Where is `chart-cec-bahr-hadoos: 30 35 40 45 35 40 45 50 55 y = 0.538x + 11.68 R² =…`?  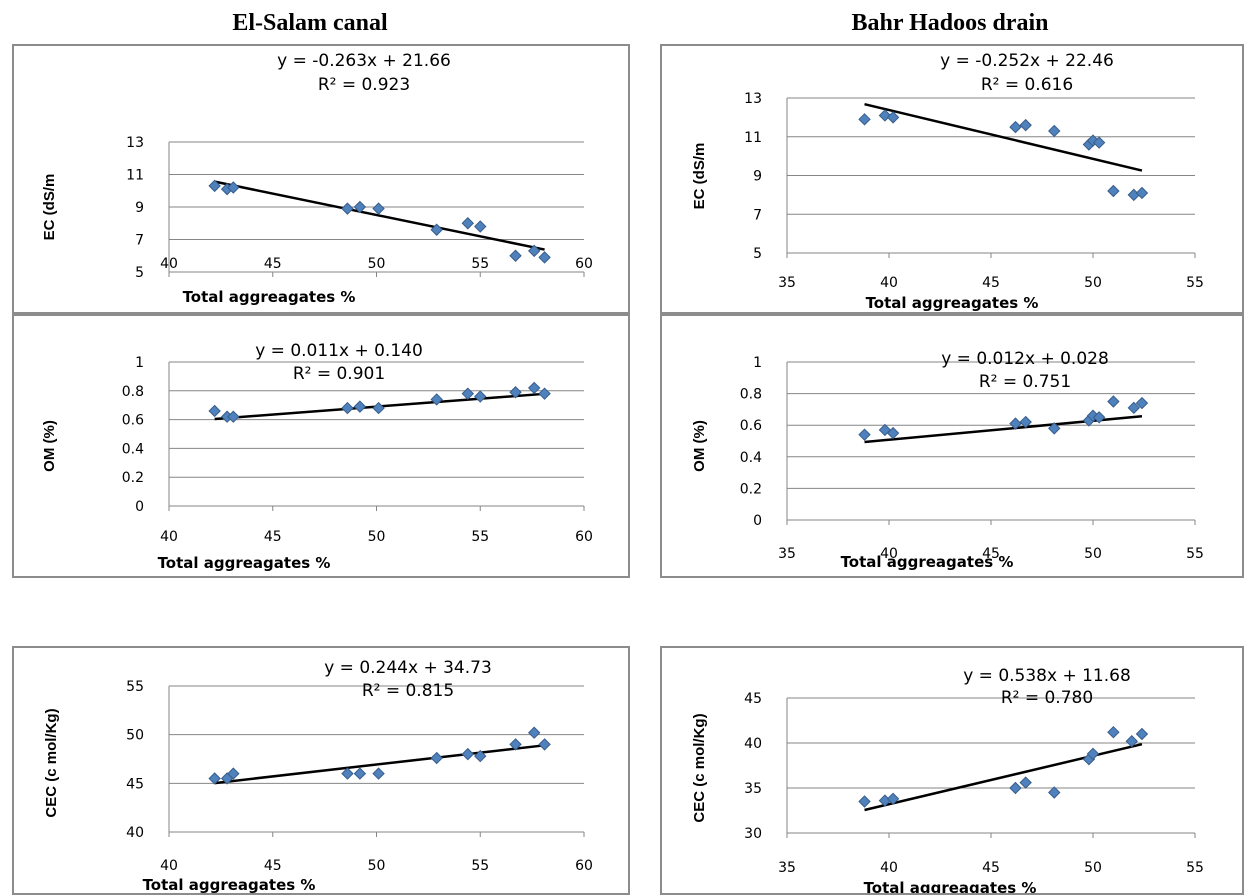 chart-cec-bahr-hadoos: 30 35 40 45 35 40 45 50 55 y = 0.538x + 11.68 R² =… is located at coordinates (952, 770).